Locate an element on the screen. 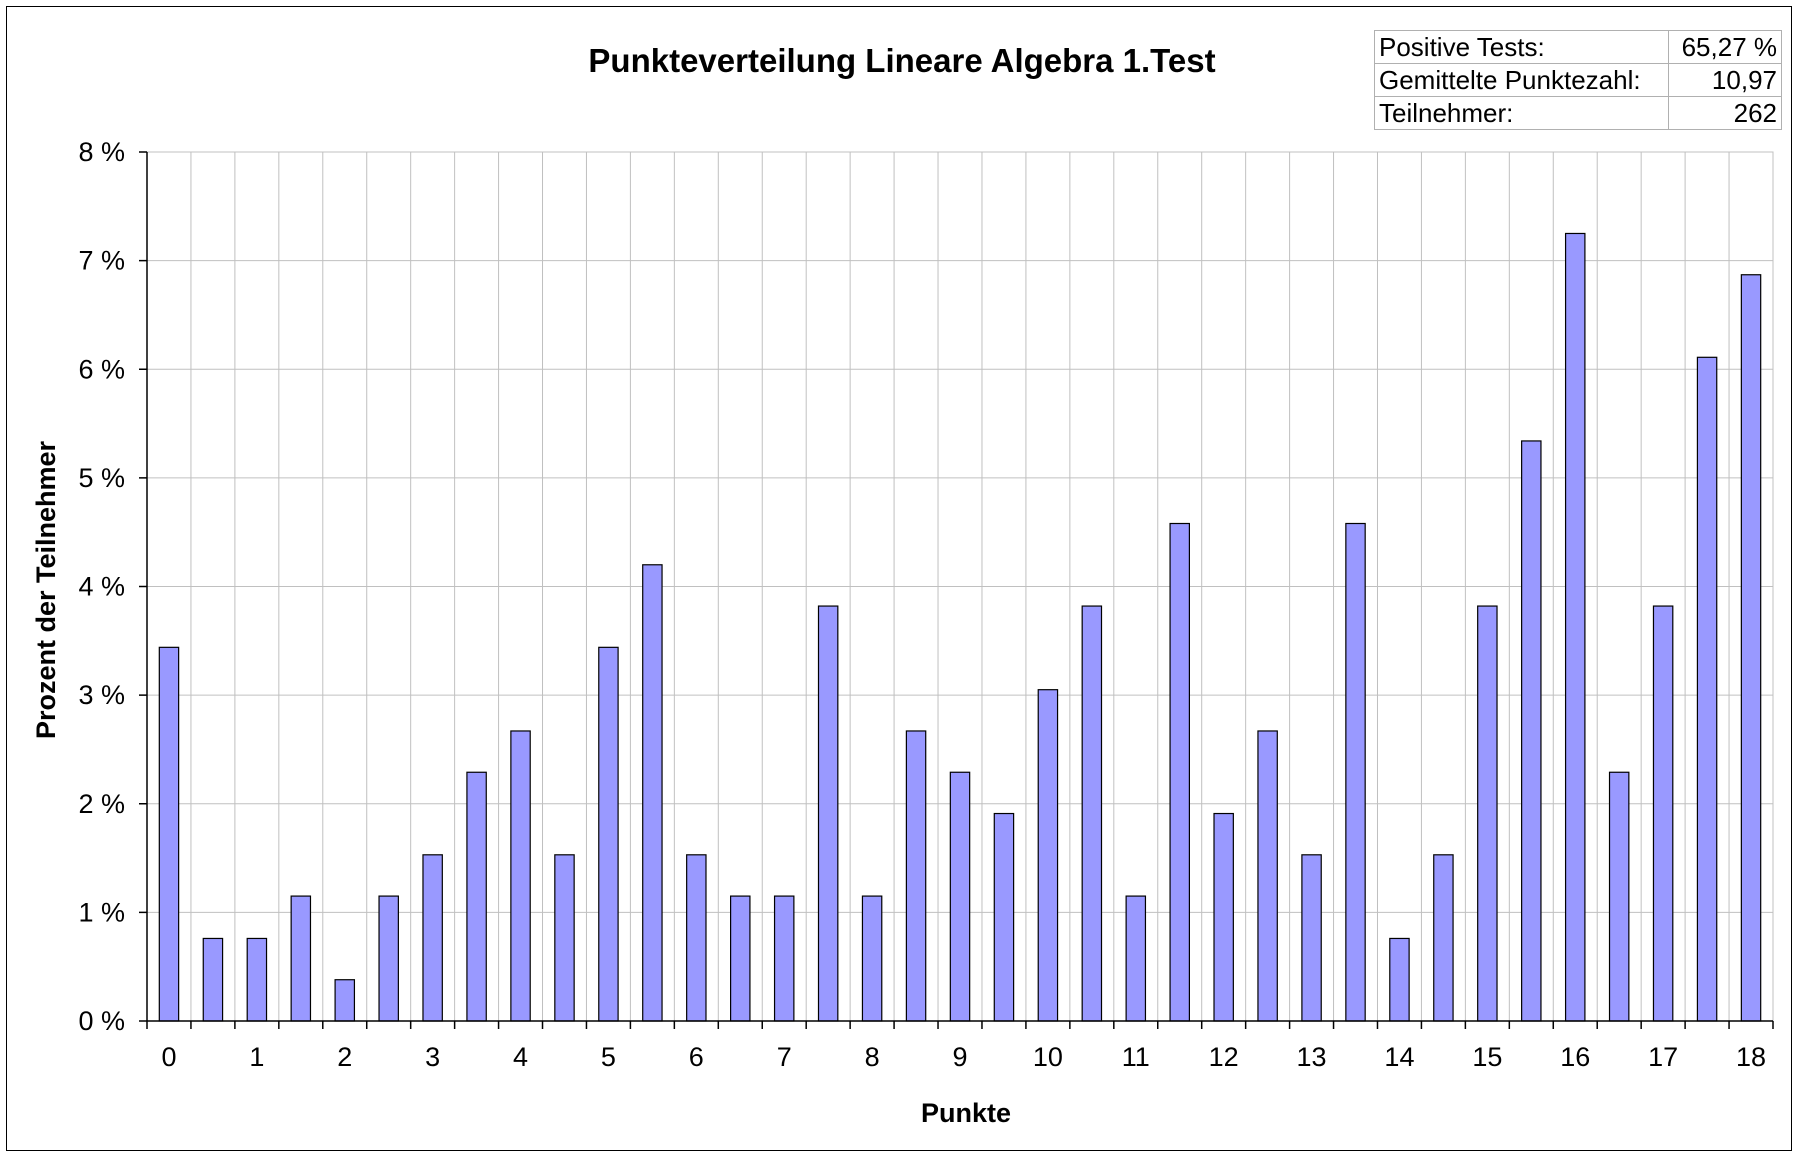 The height and width of the screenshot is (1159, 1802). x-tick-label: 5 is located at coordinates (608, 1057).